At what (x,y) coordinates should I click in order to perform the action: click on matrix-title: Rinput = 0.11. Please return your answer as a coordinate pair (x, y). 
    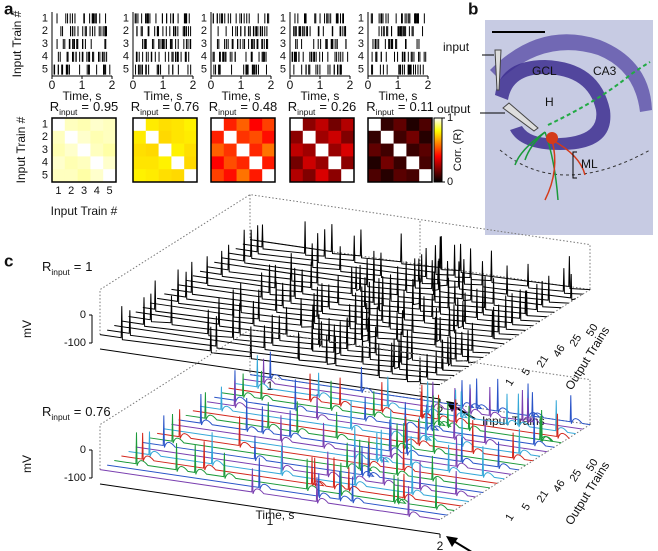
    Looking at the image, I should click on (400, 108).